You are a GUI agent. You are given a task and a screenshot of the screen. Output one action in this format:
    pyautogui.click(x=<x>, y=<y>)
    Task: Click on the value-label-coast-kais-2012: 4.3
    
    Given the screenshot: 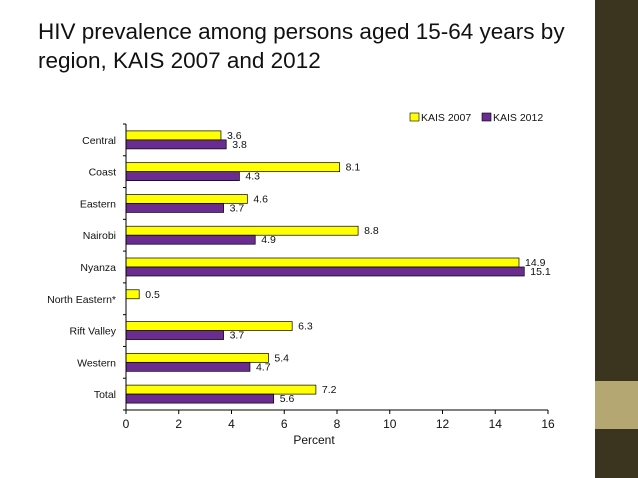 What is the action you would take?
    pyautogui.click(x=252, y=177)
    